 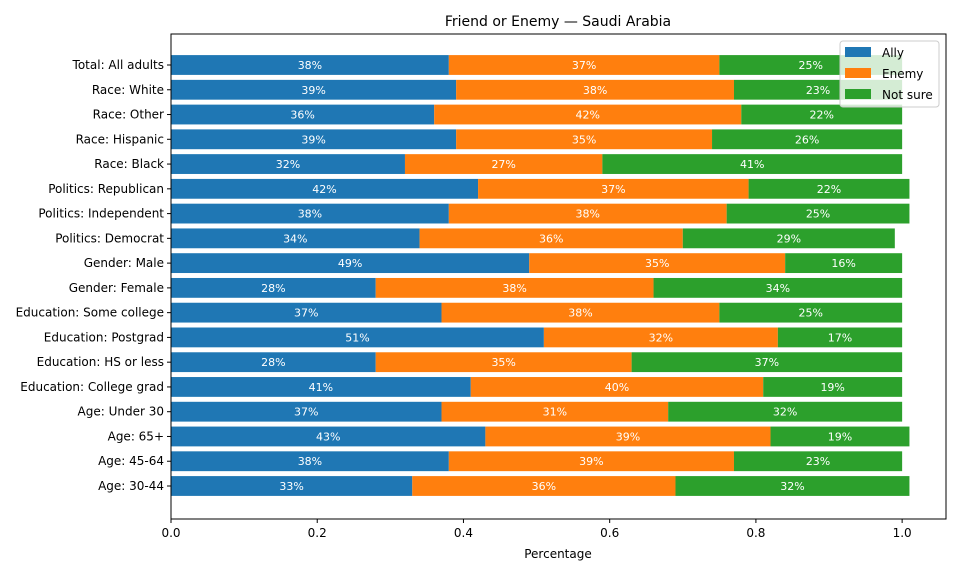 I want to click on data-label: 23%, so click(x=818, y=461).